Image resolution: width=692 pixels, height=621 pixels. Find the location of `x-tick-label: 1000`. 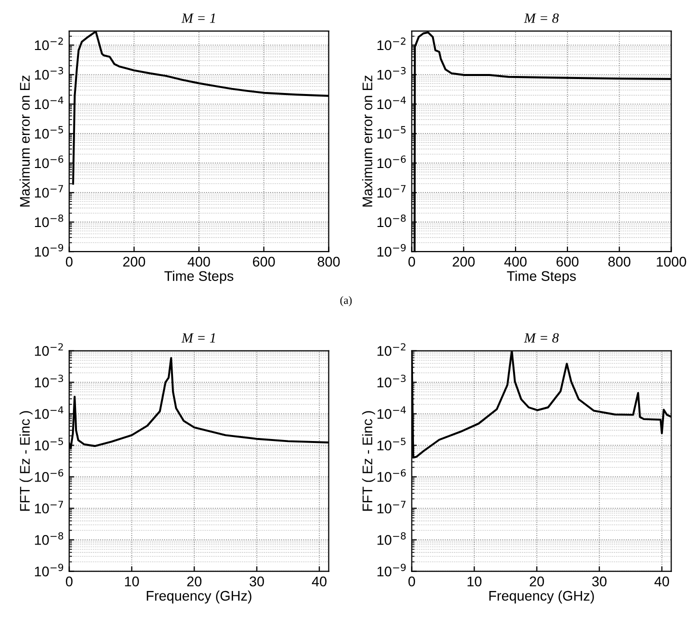

x-tick-label: 1000 is located at coordinates (671, 261).